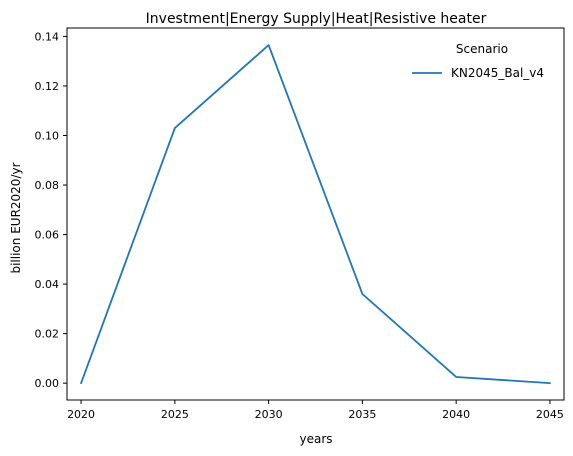 This screenshot has width=573, height=456. What do you see at coordinates (315, 439) in the screenshot?
I see `x-axis-label: years` at bounding box center [315, 439].